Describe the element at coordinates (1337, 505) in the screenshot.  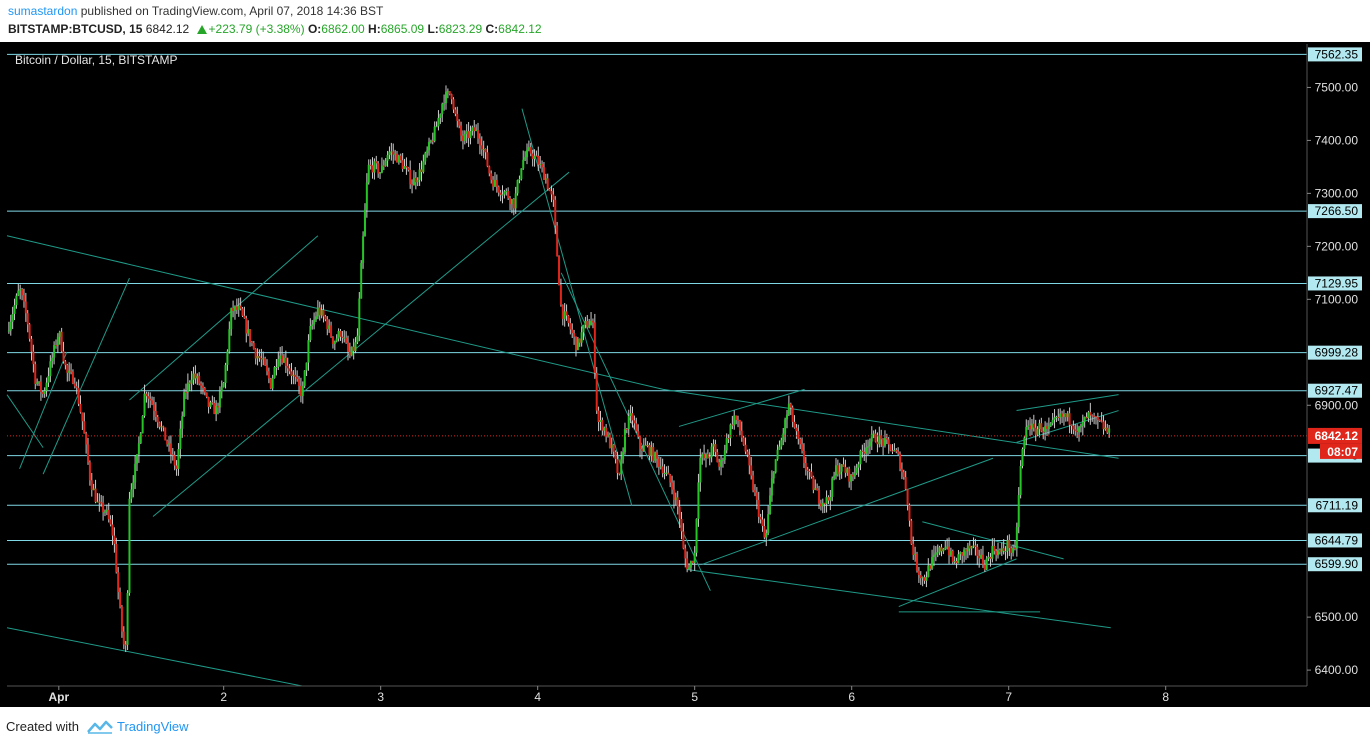
I see `level-badge-label: 6711.19` at that location.